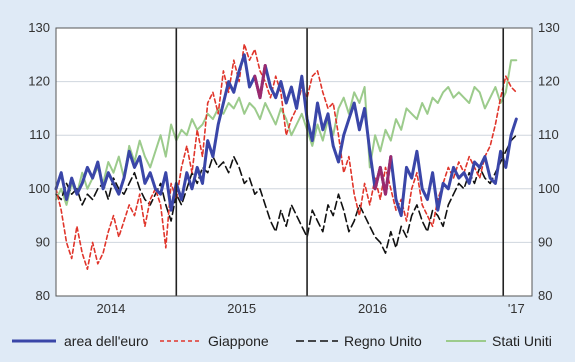 The width and height of the screenshot is (575, 362). What do you see at coordinates (110, 308) in the screenshot?
I see `x-tick-label: 2014` at bounding box center [110, 308].